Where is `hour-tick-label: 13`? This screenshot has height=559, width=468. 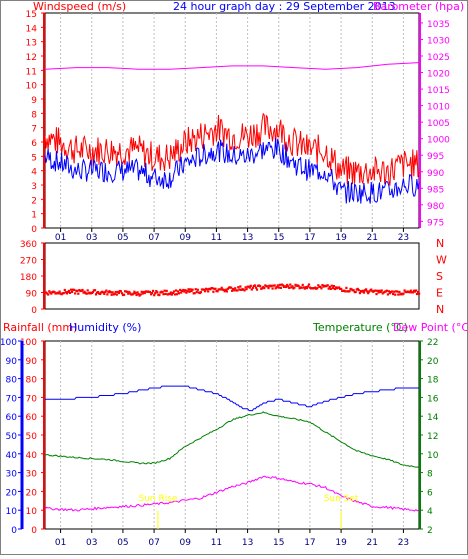 hour-tick-label: 13 is located at coordinates (247, 238).